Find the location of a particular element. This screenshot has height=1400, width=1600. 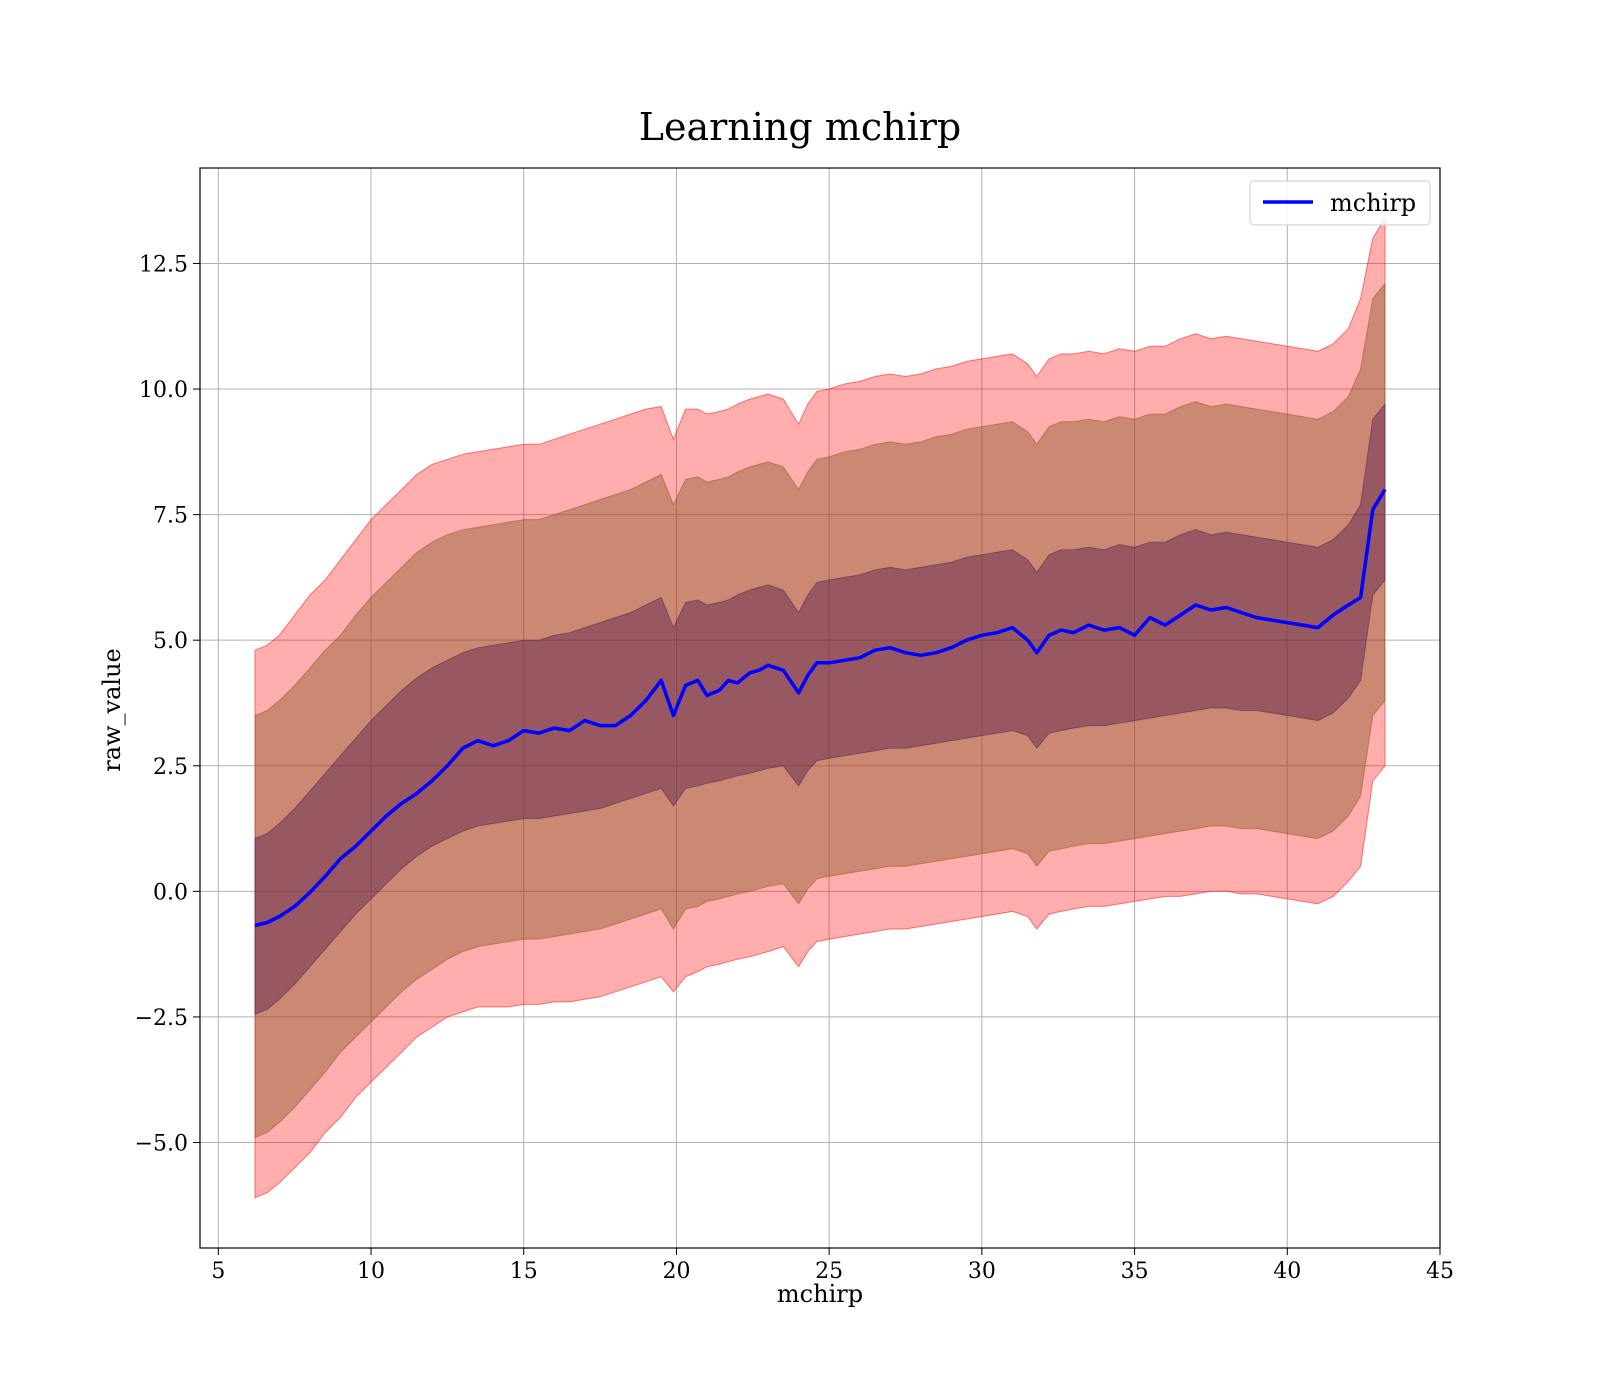

legend-box is located at coordinates (1340, 203).